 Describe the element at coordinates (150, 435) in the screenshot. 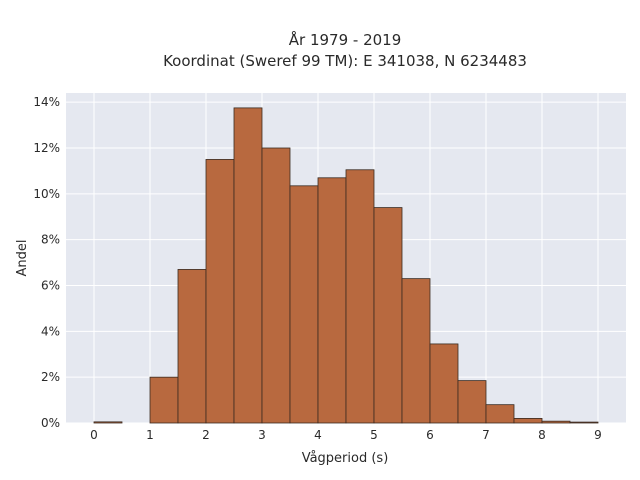

I see `x-tick-label: 1` at that location.